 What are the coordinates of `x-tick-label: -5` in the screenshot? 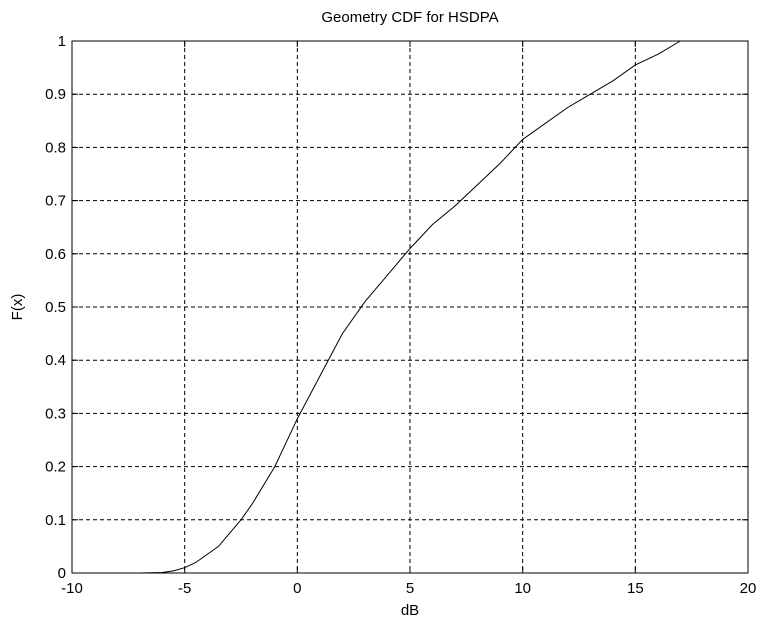 It's located at (184, 588).